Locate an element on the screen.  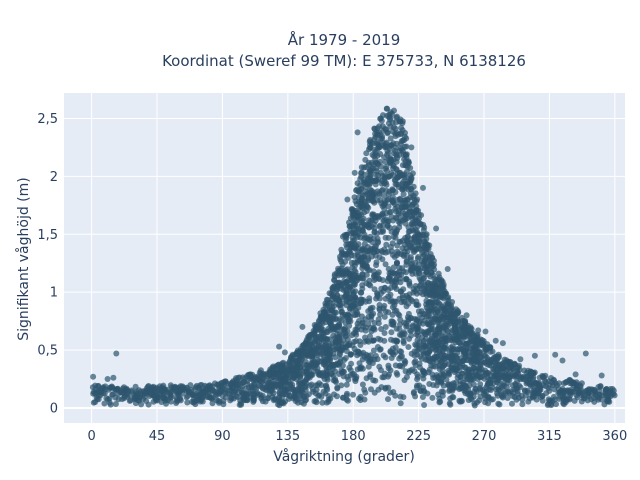
x-tick-label: 270 is located at coordinates (484, 436).